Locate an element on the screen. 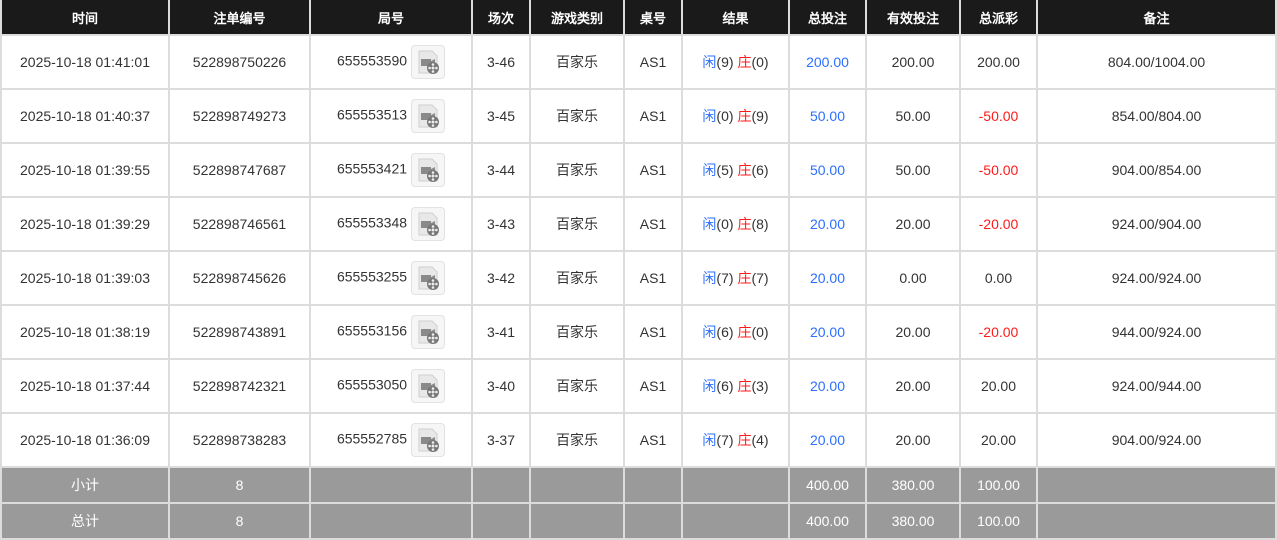  time-cell: 2025-10-18 01:39:03 is located at coordinates (85, 278).